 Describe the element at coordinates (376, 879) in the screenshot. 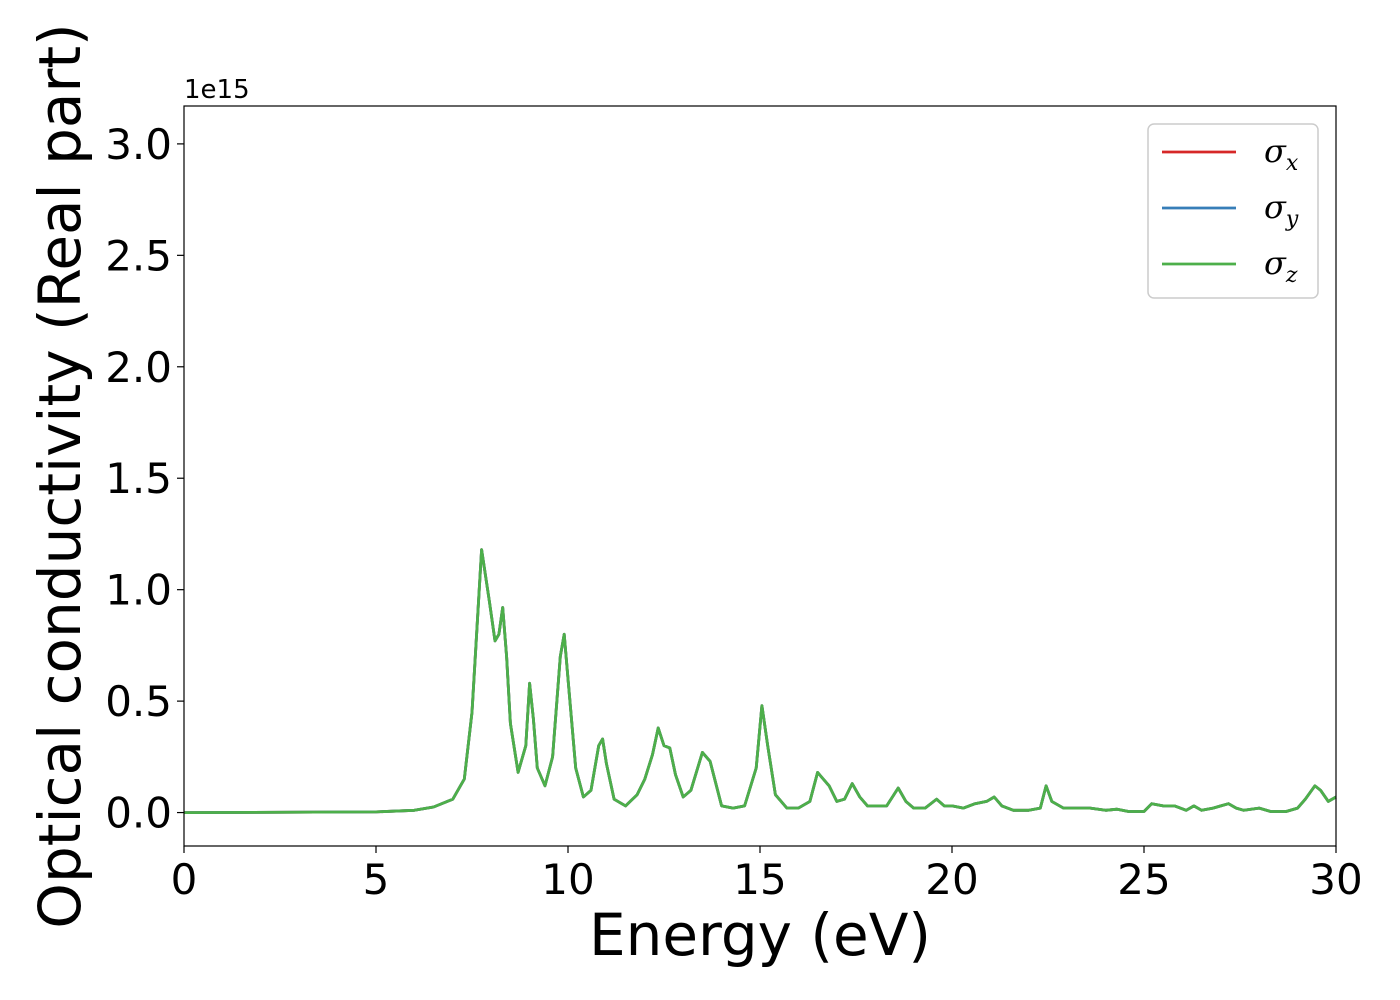

I see `x-tick-label: 5` at that location.